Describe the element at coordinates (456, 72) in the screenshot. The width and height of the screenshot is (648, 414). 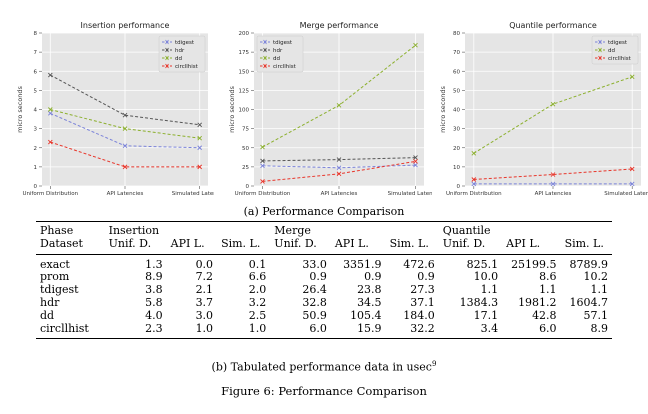
I see `y-tick-label: 60` at that location.